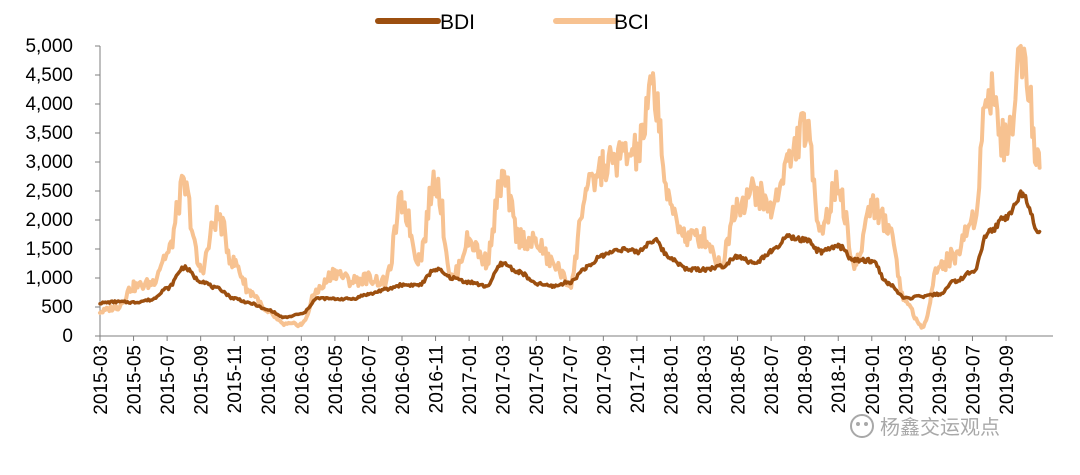  Describe the element at coordinates (571, 380) in the screenshot. I see `x-tick-label: 2017-07` at that location.